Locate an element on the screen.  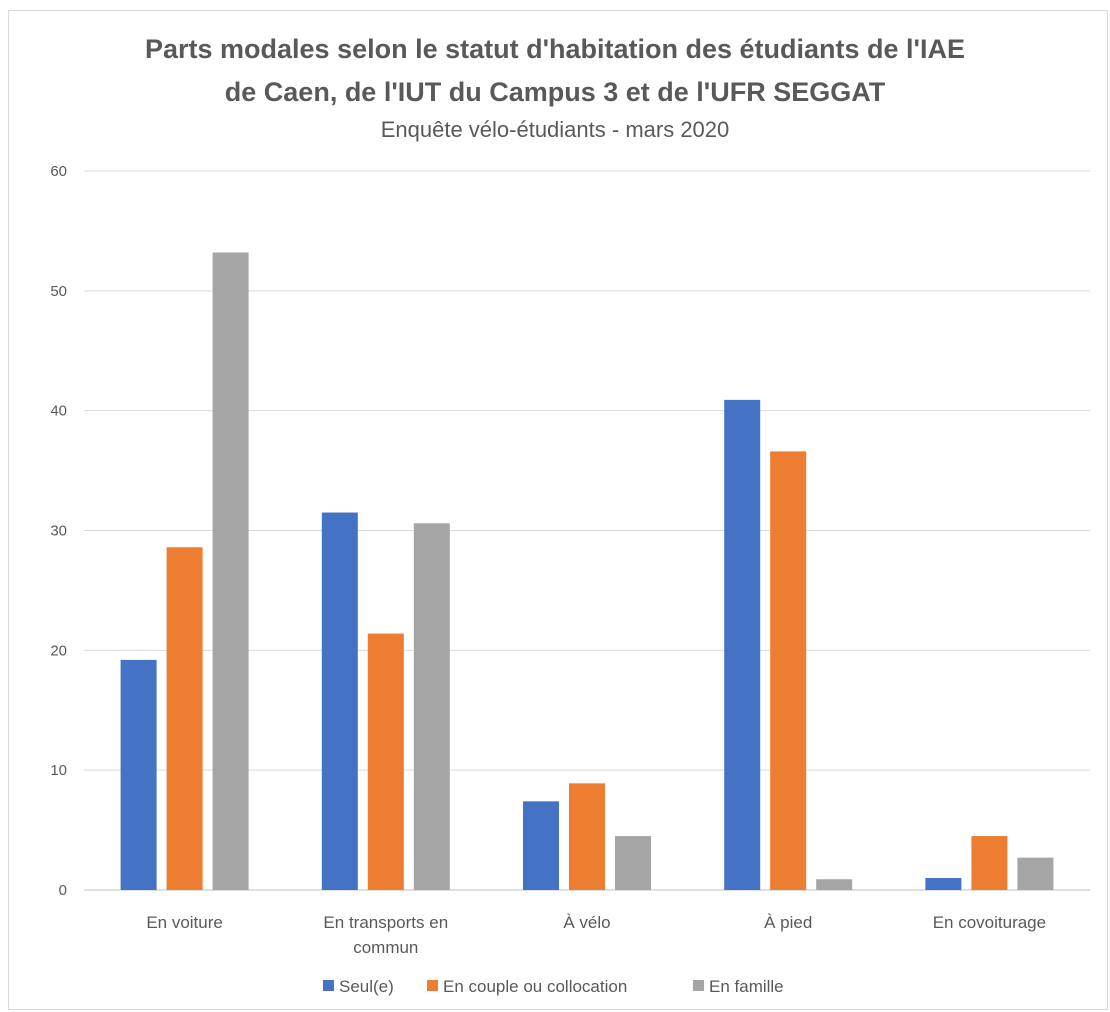
chart-subtitle: Enquête vélo-étudiants - mars 2020 is located at coordinates (555, 129).